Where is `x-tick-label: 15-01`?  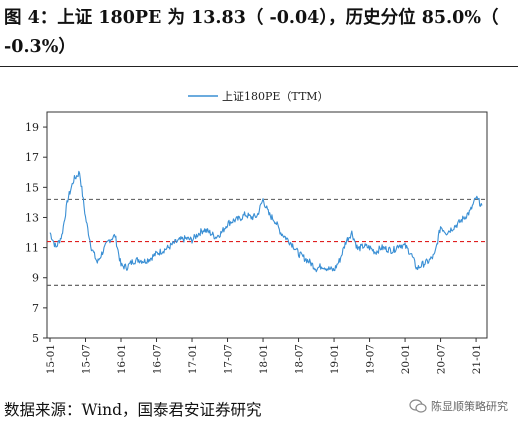 x-tick-label: 15-01 is located at coordinates (51, 359).